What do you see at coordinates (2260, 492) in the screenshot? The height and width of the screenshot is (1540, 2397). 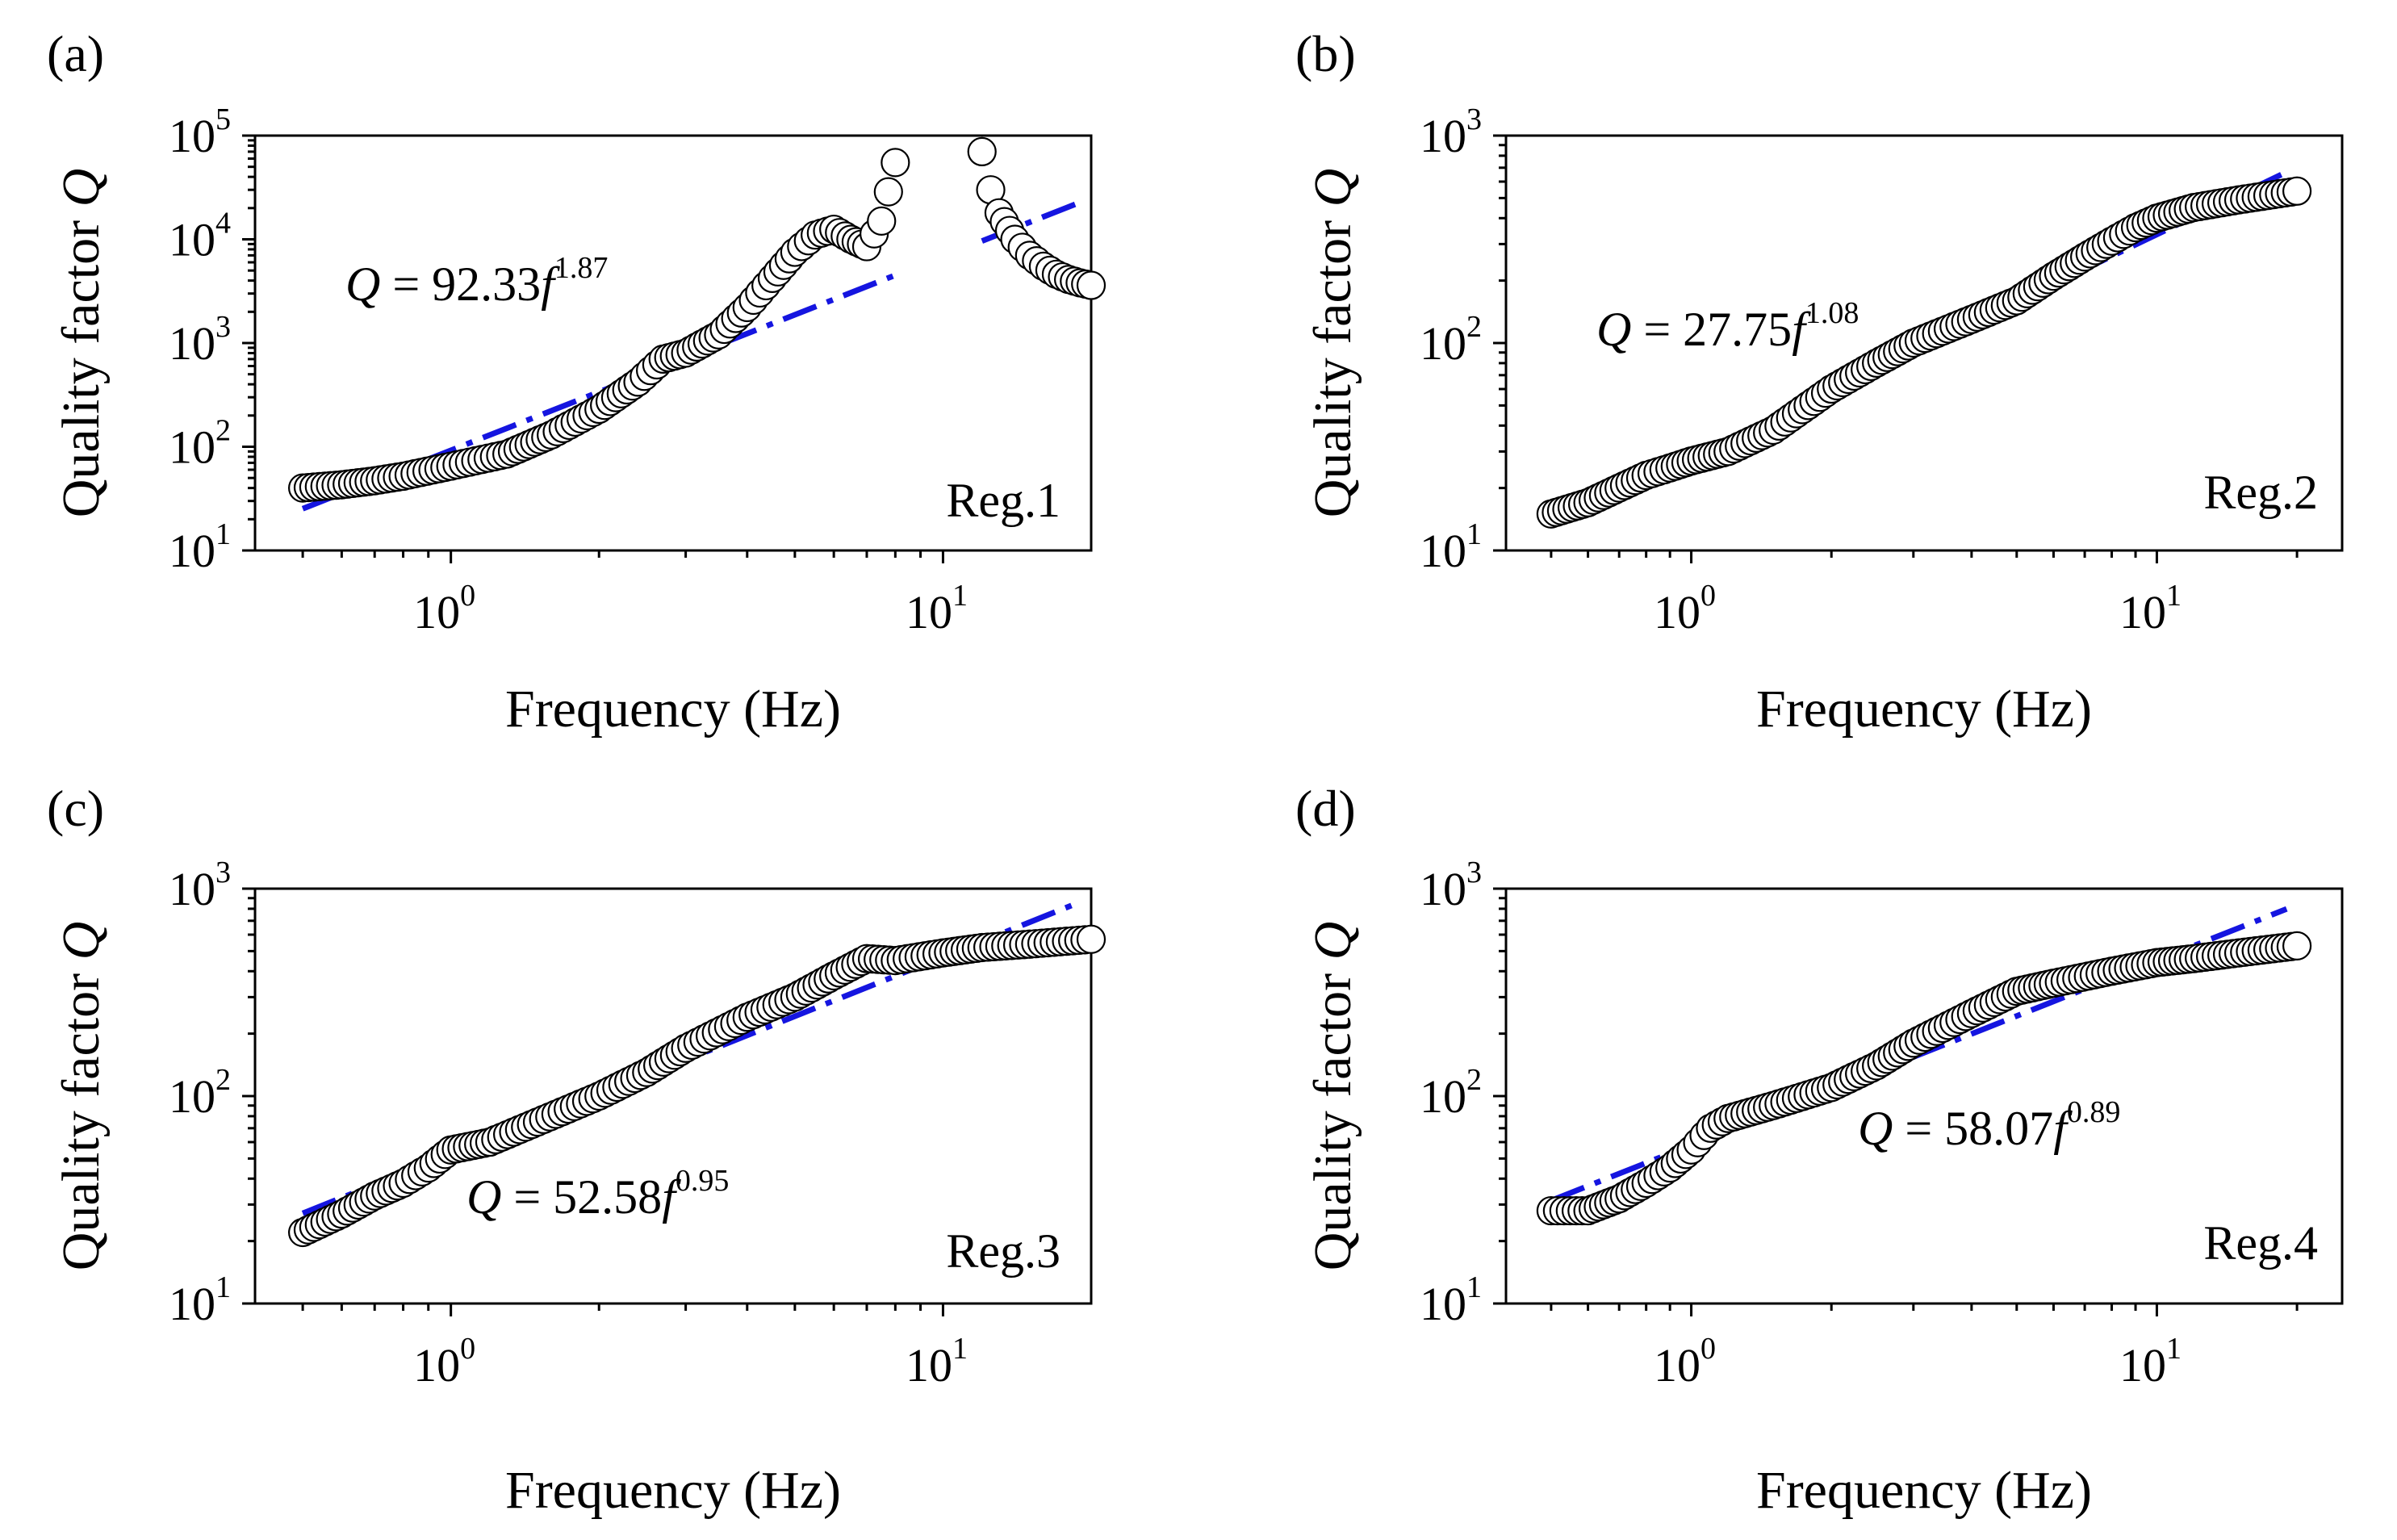 I see `region-label: Reg.2` at bounding box center [2260, 492].